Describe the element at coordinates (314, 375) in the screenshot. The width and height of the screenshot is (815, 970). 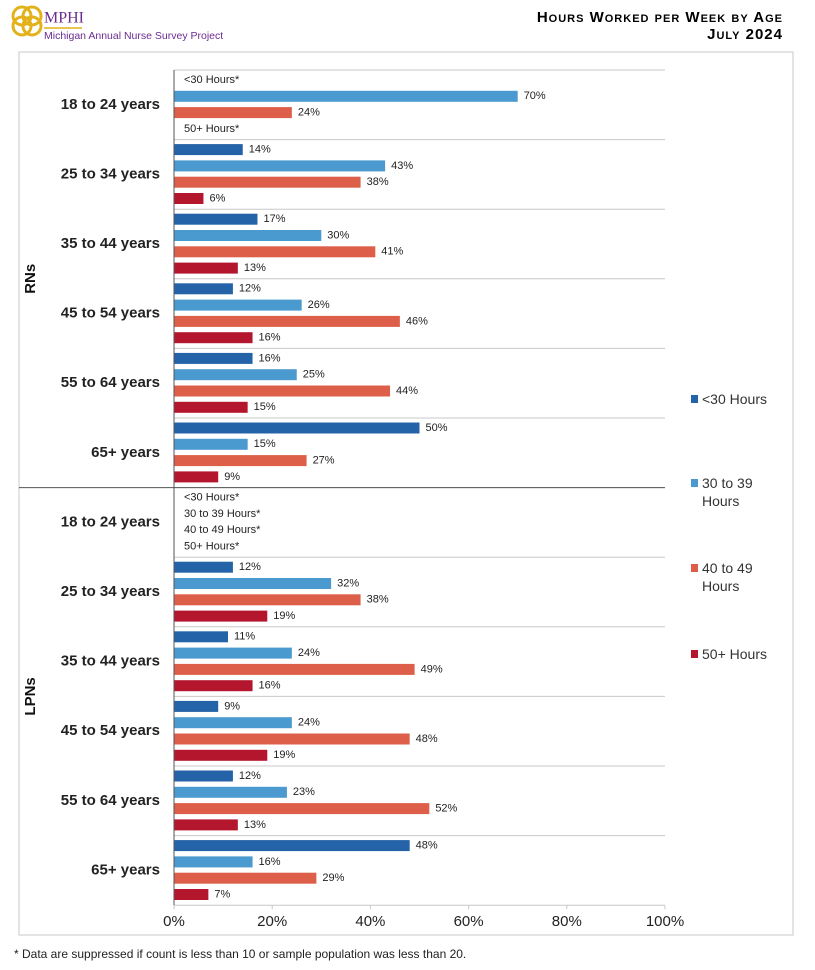
I see `value-label: 25%` at that location.